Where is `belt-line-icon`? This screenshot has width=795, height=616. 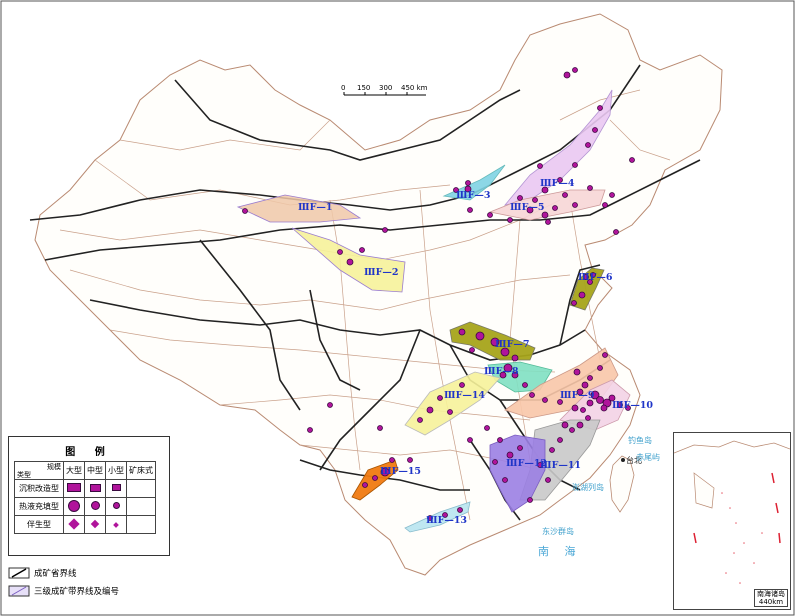 belt-line-icon is located at coordinates (19, 591).